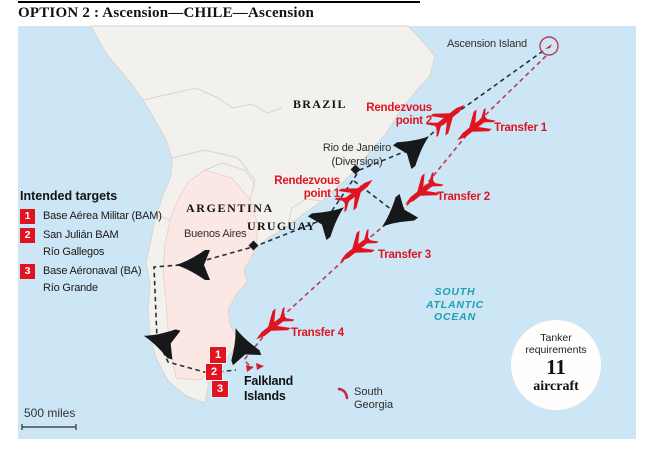 This screenshot has width=656, height=455. Describe the element at coordinates (549, 46) in the screenshot. I see `ascension-marker-icon` at that location.